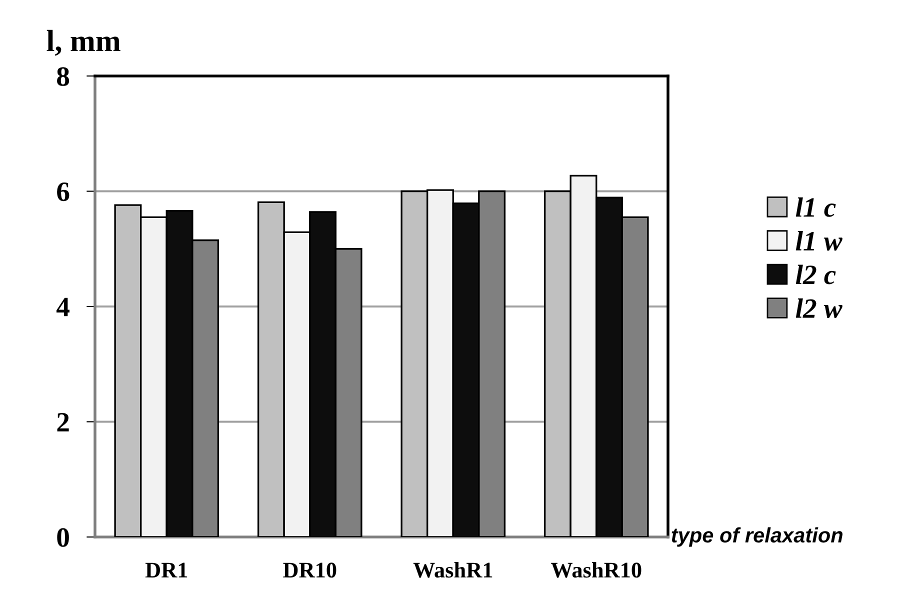  I want to click on y-tick-label: 0, so click(63, 537).